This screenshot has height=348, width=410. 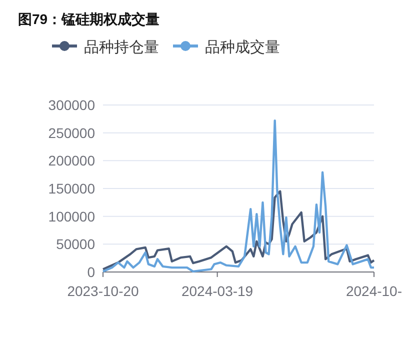 What do you see at coordinates (72, 188) in the screenshot?
I see `y-tick-label: 150000` at bounding box center [72, 188].